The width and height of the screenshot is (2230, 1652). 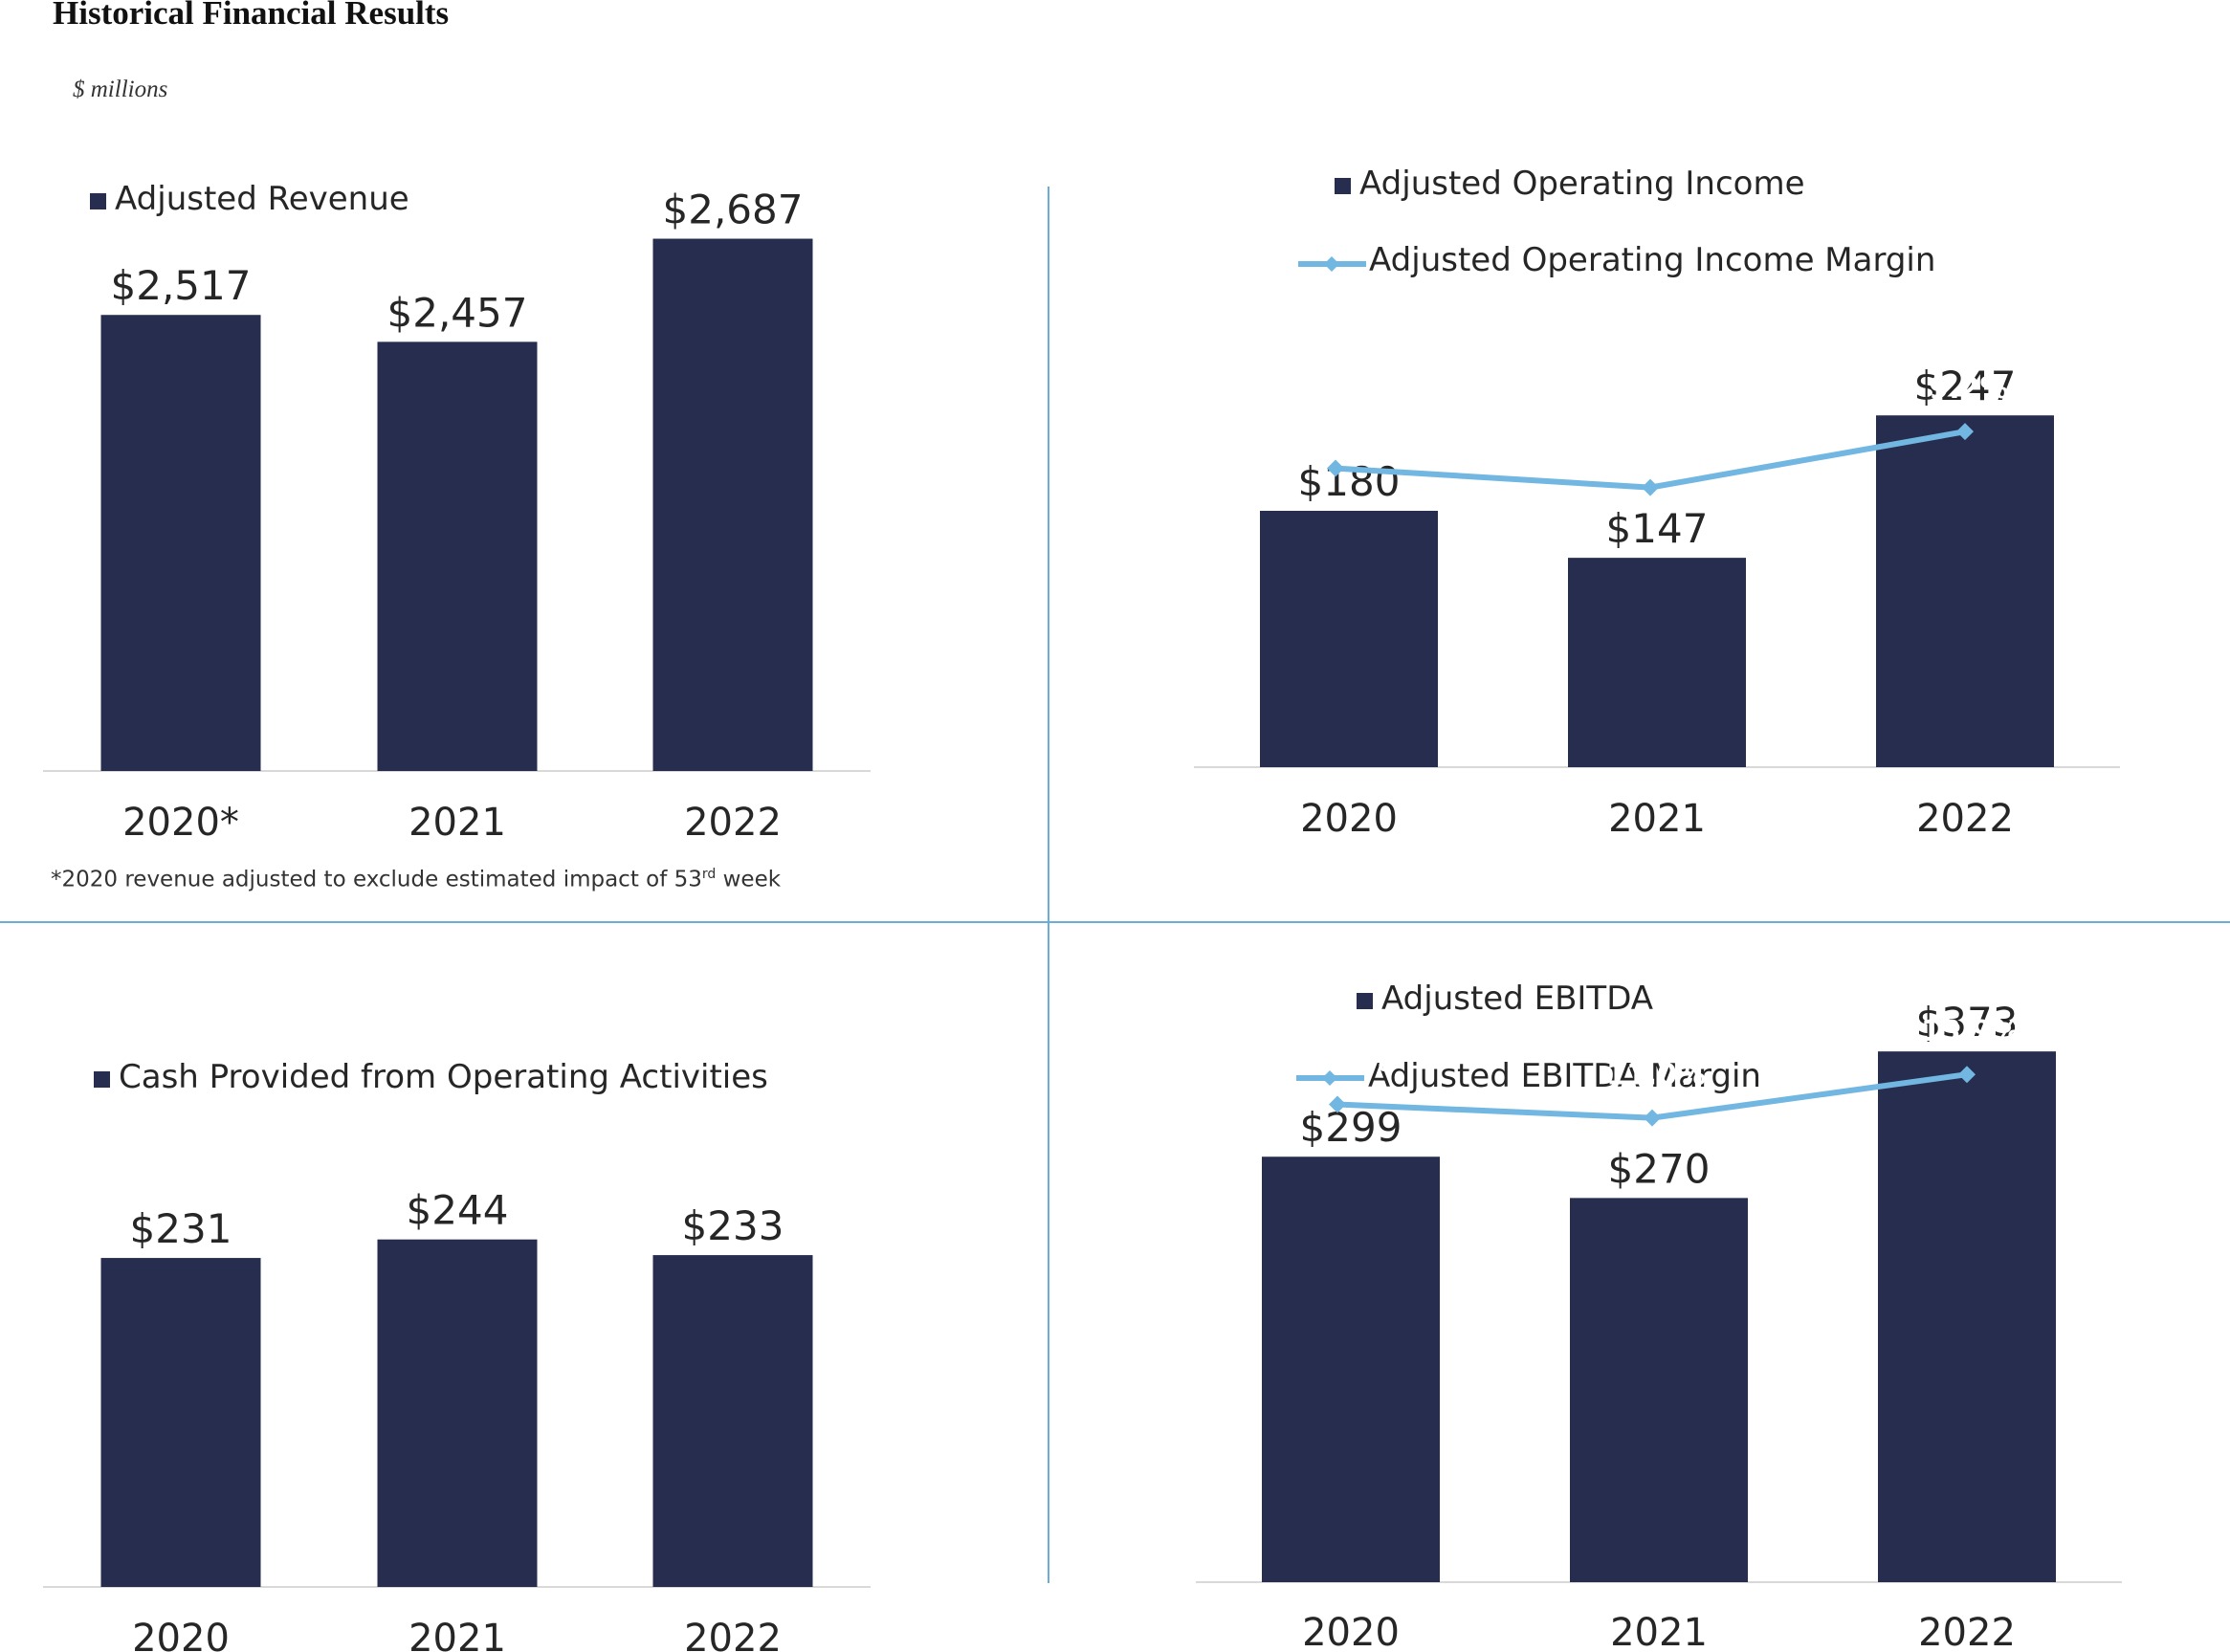 What do you see at coordinates (457, 823) in the screenshot?
I see `revenue-category-label: 2021` at bounding box center [457, 823].